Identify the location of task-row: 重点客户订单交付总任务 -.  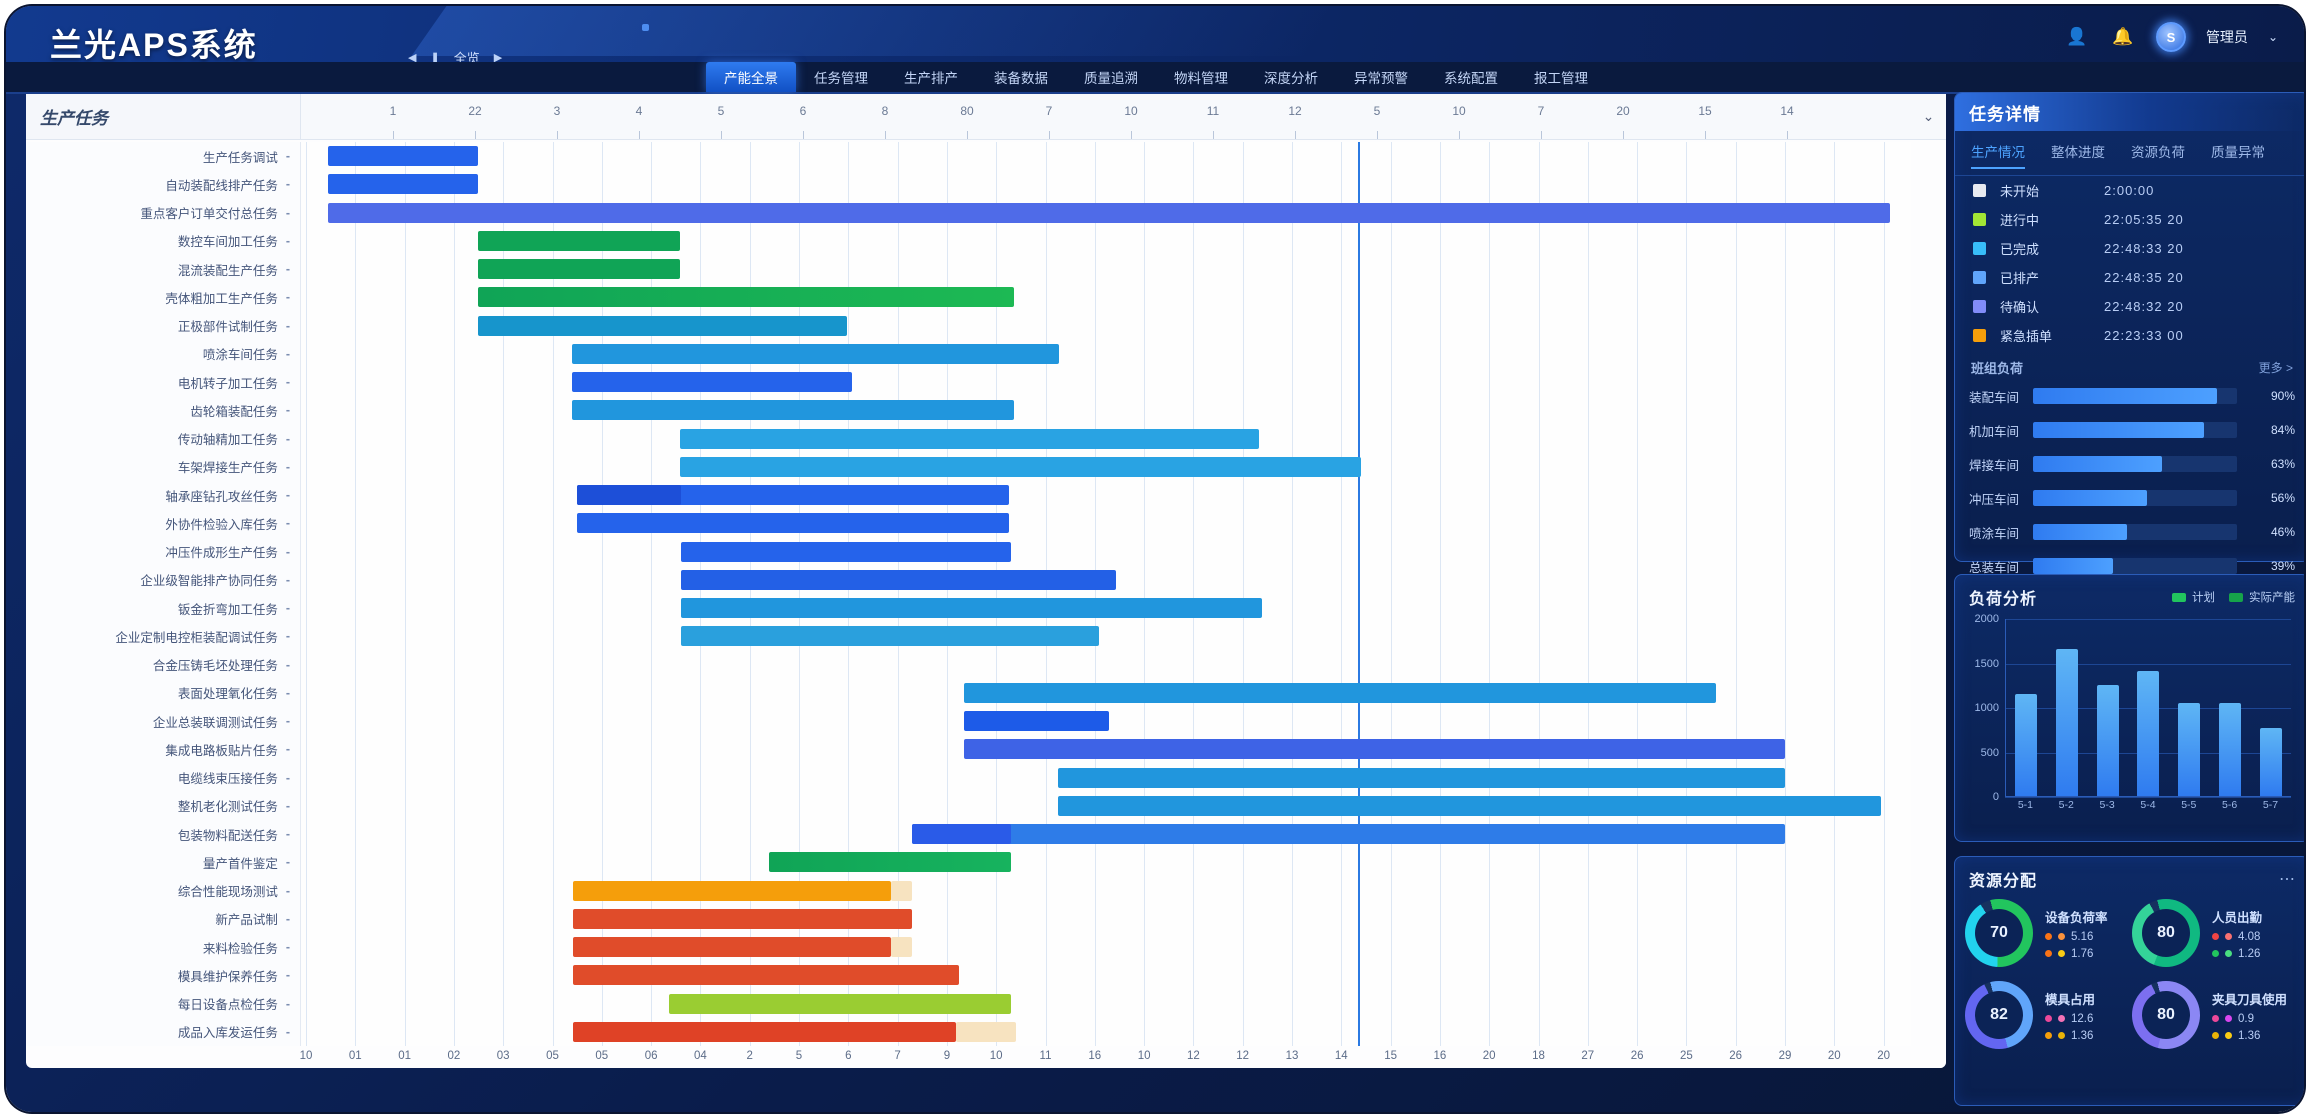
(215, 213).